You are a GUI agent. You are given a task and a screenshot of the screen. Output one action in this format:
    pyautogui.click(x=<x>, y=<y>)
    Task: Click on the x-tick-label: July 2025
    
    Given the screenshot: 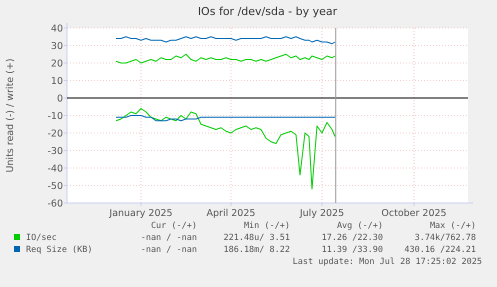 What is the action you would take?
    pyautogui.click(x=321, y=213)
    